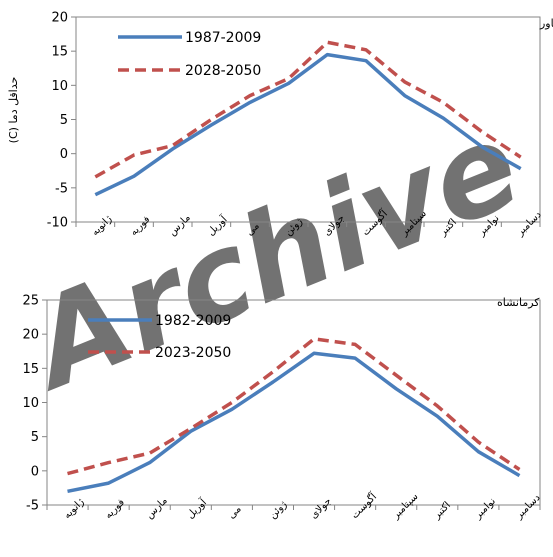  I want to click on legend-label: 2028-2050, so click(223, 71).